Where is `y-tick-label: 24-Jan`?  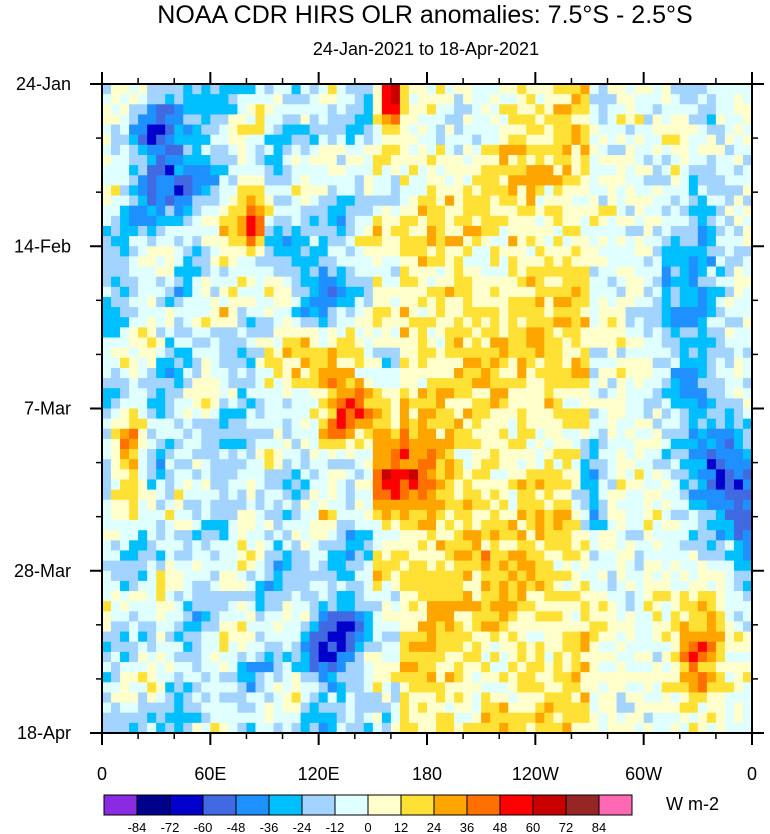
y-tick-label: 24-Jan is located at coordinates (43, 84).